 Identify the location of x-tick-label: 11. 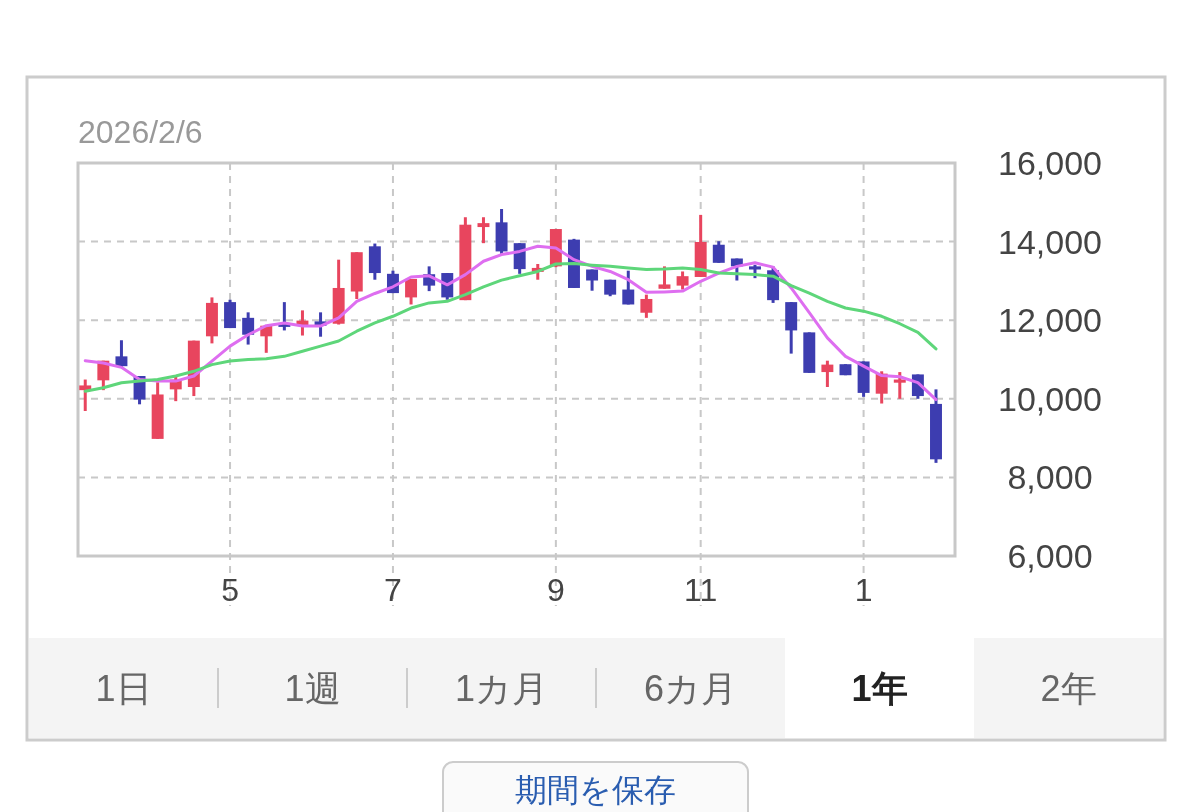
(701, 590).